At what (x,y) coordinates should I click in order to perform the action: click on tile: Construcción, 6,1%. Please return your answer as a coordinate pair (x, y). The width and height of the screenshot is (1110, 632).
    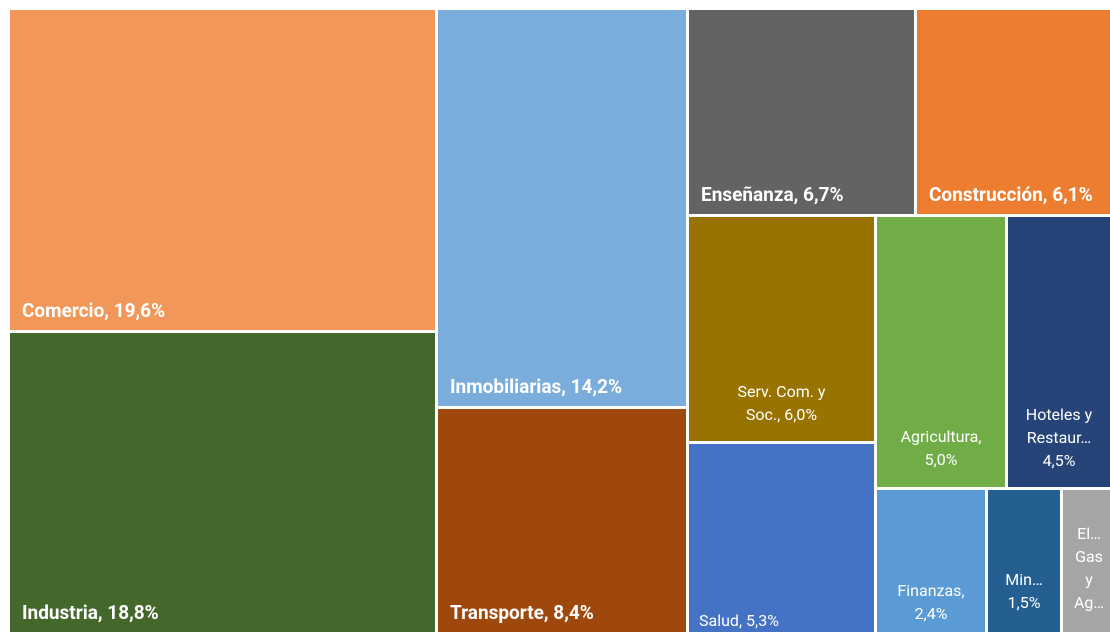
    Looking at the image, I should click on (1013, 112).